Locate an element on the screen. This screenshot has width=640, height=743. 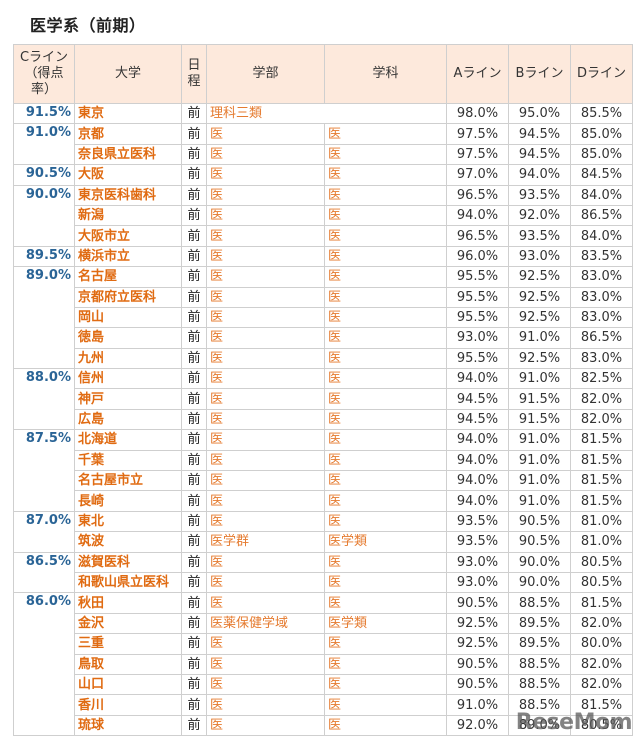
university-link: 名古屋市立 is located at coordinates (128, 481).